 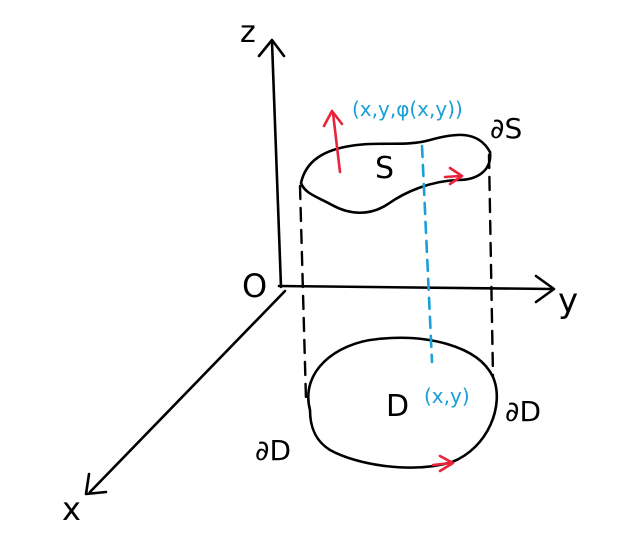 I want to click on surface-s-boundary, so click(x=395, y=174).